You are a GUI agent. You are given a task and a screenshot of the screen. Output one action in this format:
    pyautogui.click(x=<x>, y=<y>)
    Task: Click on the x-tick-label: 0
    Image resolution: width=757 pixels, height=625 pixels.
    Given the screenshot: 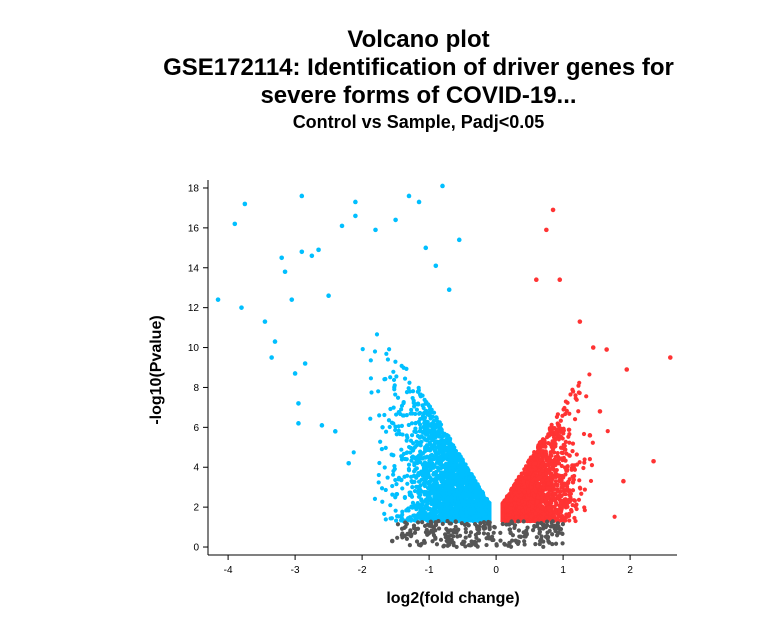 What is the action you would take?
    pyautogui.click(x=496, y=570)
    